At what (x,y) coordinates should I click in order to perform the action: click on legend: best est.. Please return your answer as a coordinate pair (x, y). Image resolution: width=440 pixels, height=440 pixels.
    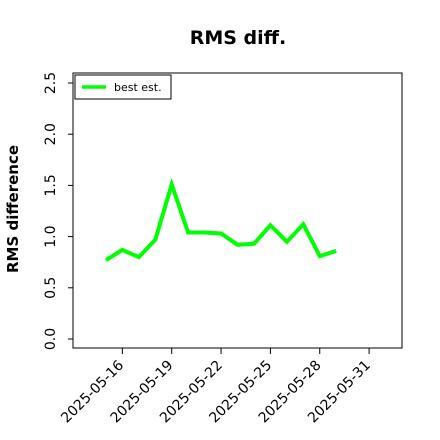
    Looking at the image, I should click on (123, 87).